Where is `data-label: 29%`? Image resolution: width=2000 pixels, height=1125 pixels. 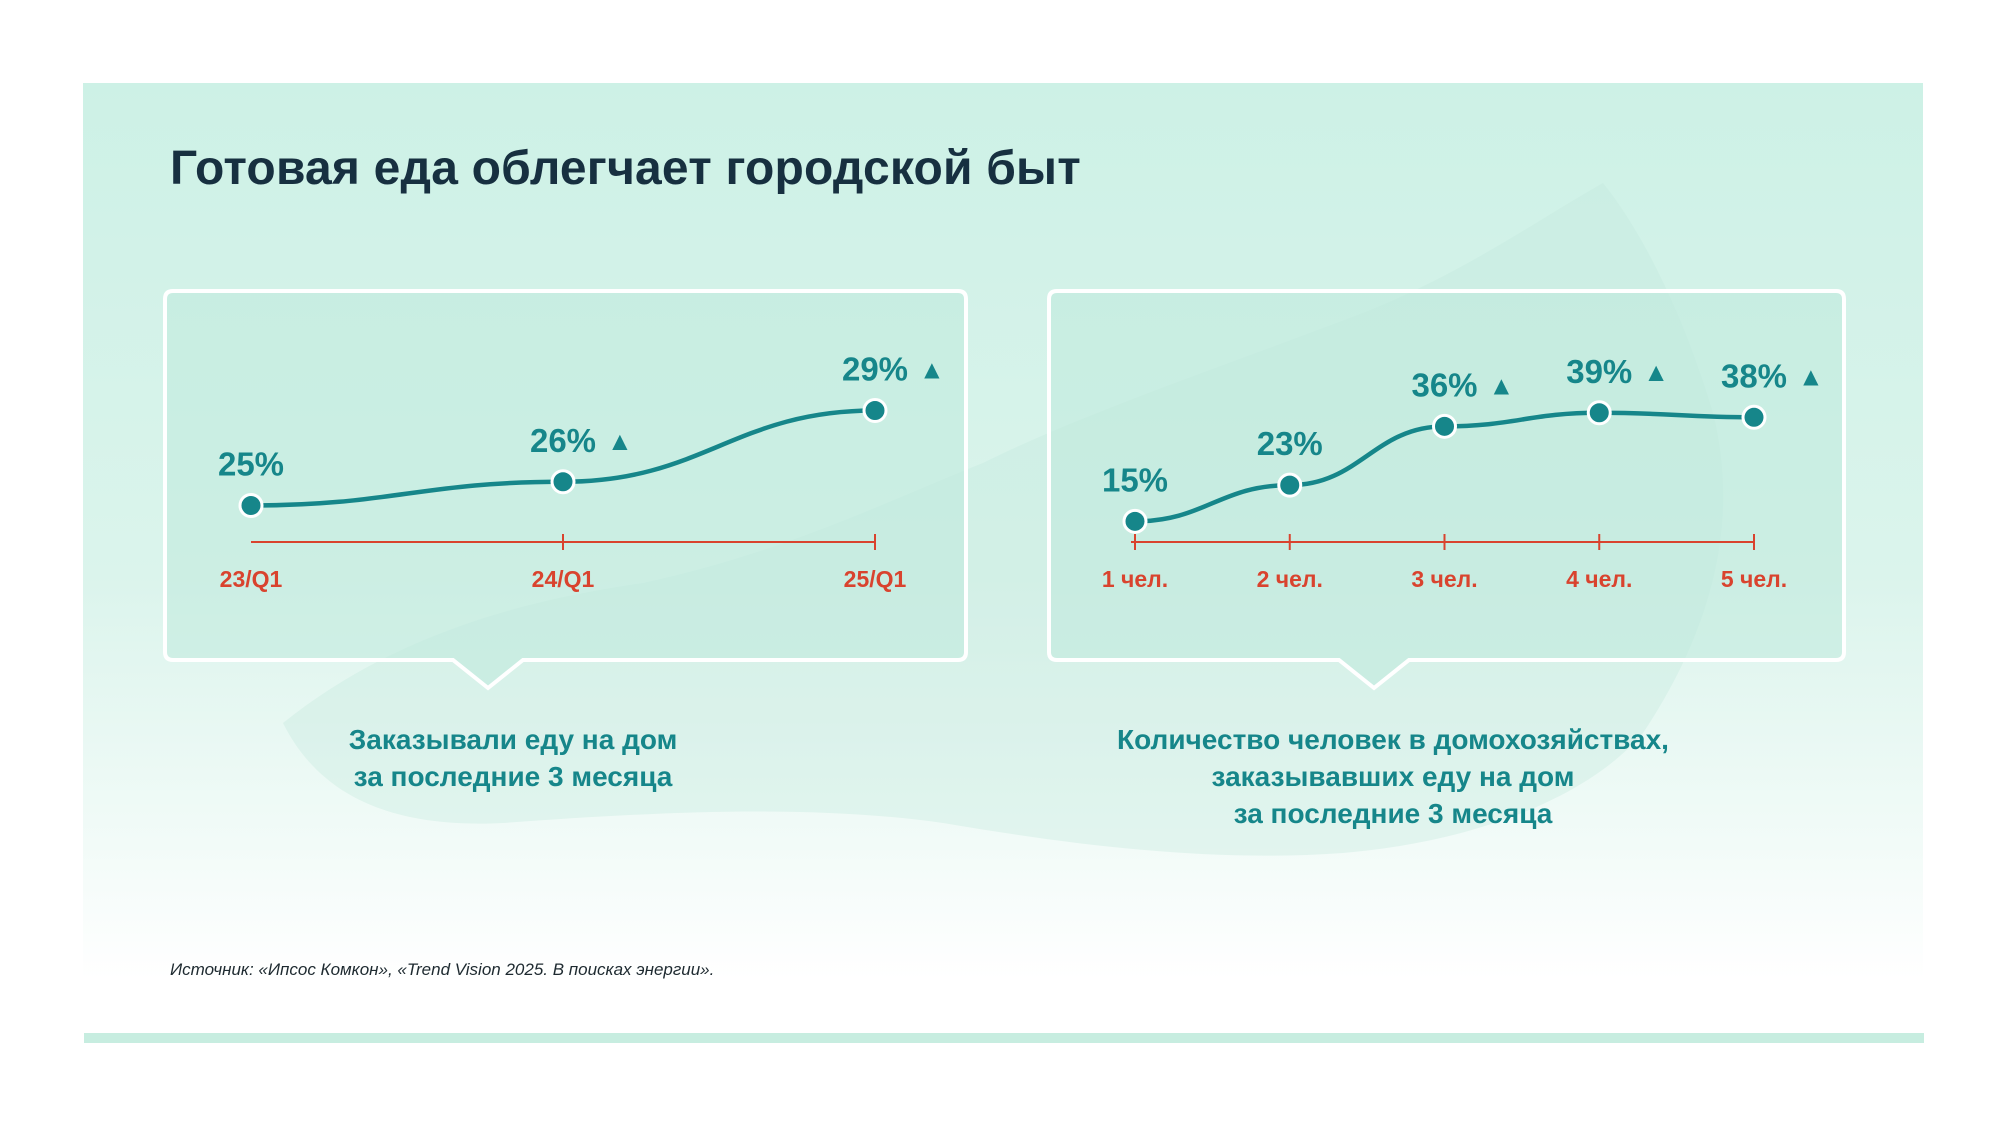
data-label: 29% is located at coordinates (875, 369).